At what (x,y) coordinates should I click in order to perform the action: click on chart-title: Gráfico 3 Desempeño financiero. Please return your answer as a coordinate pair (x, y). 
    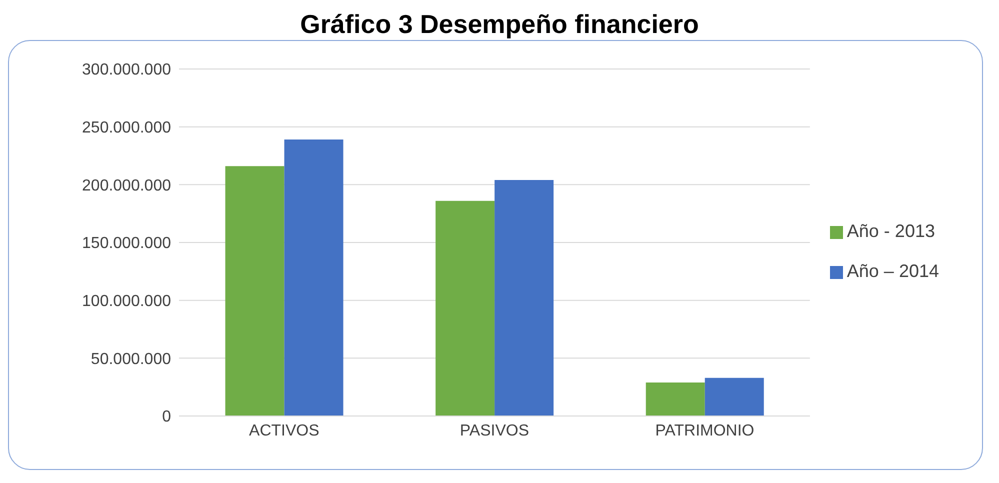
    Looking at the image, I should click on (499, 24).